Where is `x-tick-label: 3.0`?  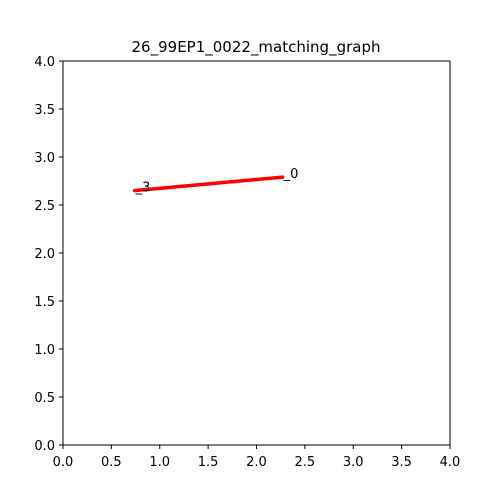 x-tick-label: 3.0 is located at coordinates (353, 462).